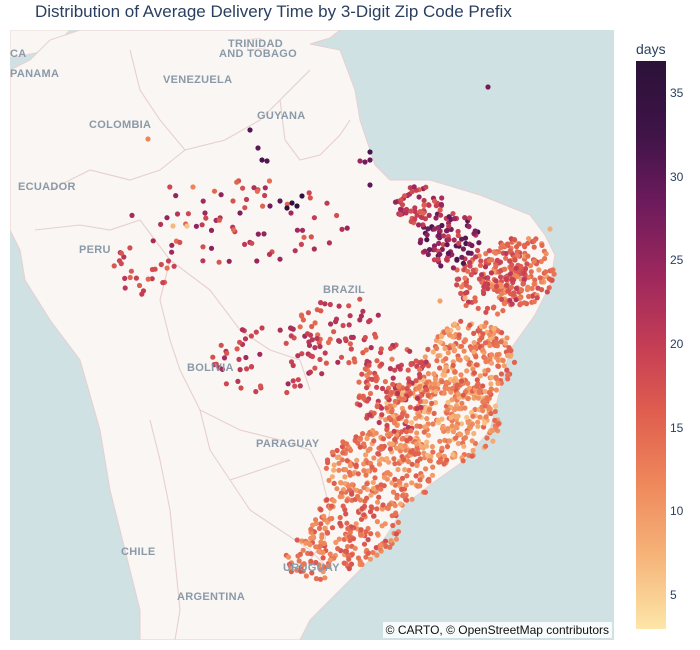 Image resolution: width=700 pixels, height=650 pixels. What do you see at coordinates (197, 80) in the screenshot?
I see `map-label-venezuela: VENEZUELA` at bounding box center [197, 80].